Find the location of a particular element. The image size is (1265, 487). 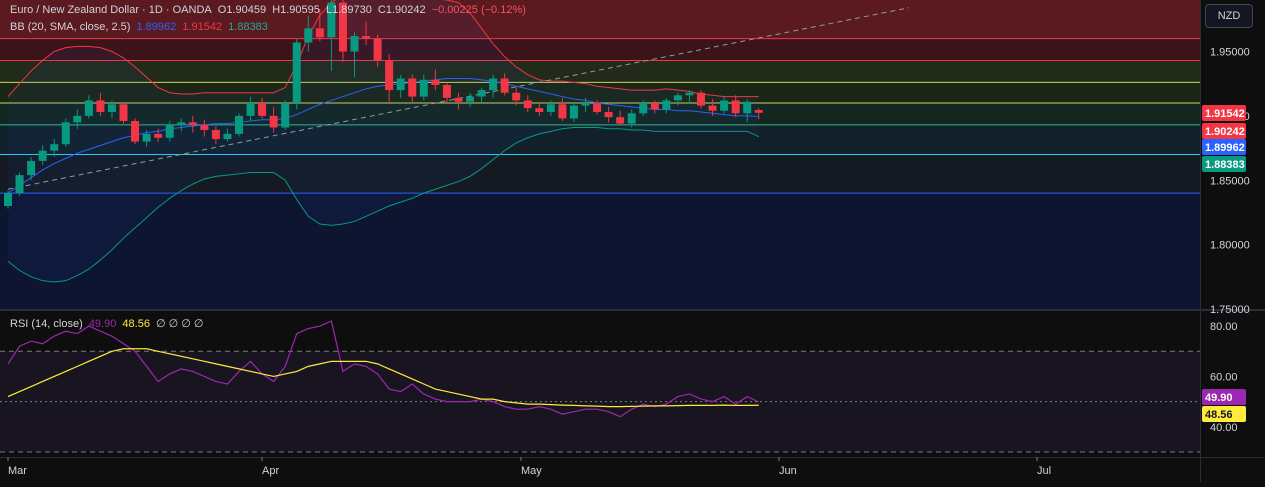

price-tick-label: 1.95000 is located at coordinates (1230, 53).